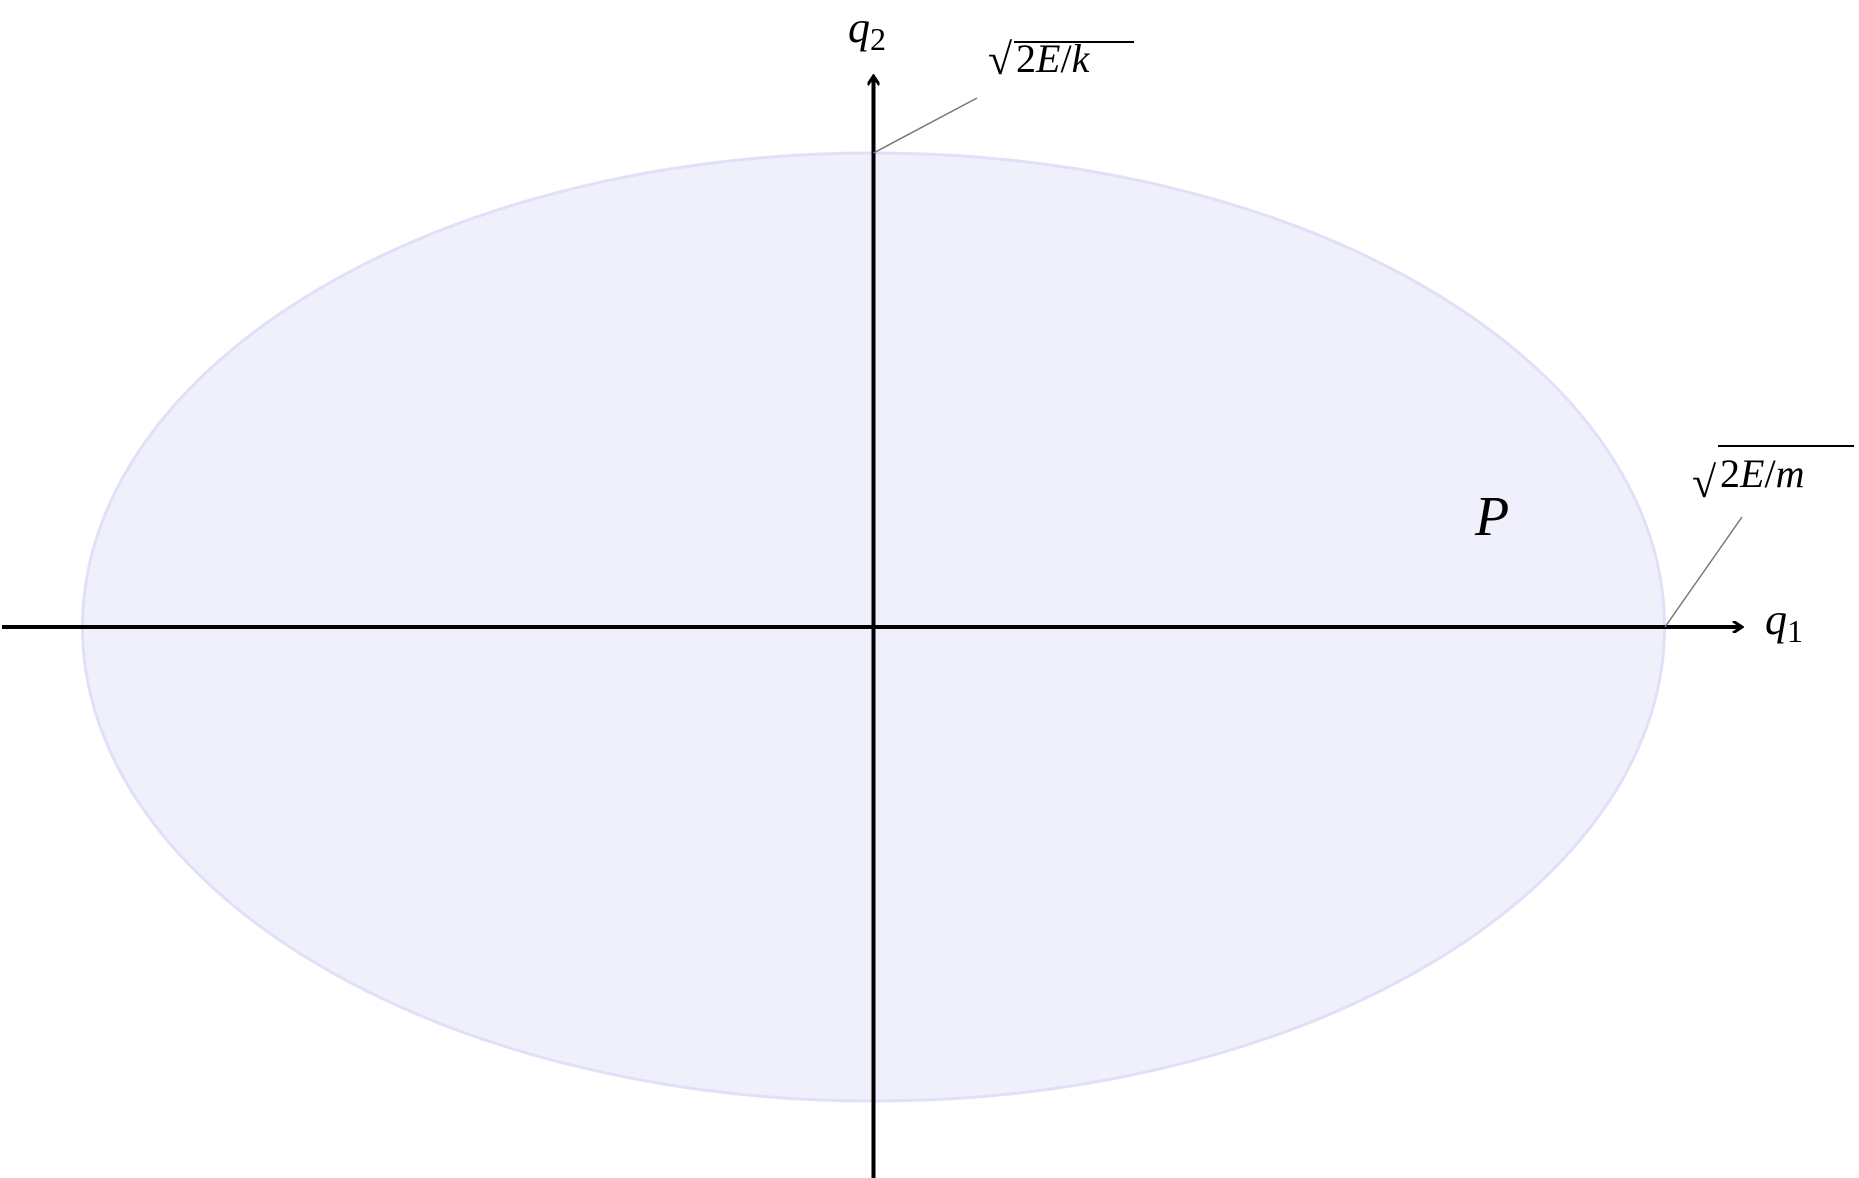 This screenshot has height=1178, width=1859. I want to click on q1-intercept-label: √ 2E/m, so click(1773, 476).